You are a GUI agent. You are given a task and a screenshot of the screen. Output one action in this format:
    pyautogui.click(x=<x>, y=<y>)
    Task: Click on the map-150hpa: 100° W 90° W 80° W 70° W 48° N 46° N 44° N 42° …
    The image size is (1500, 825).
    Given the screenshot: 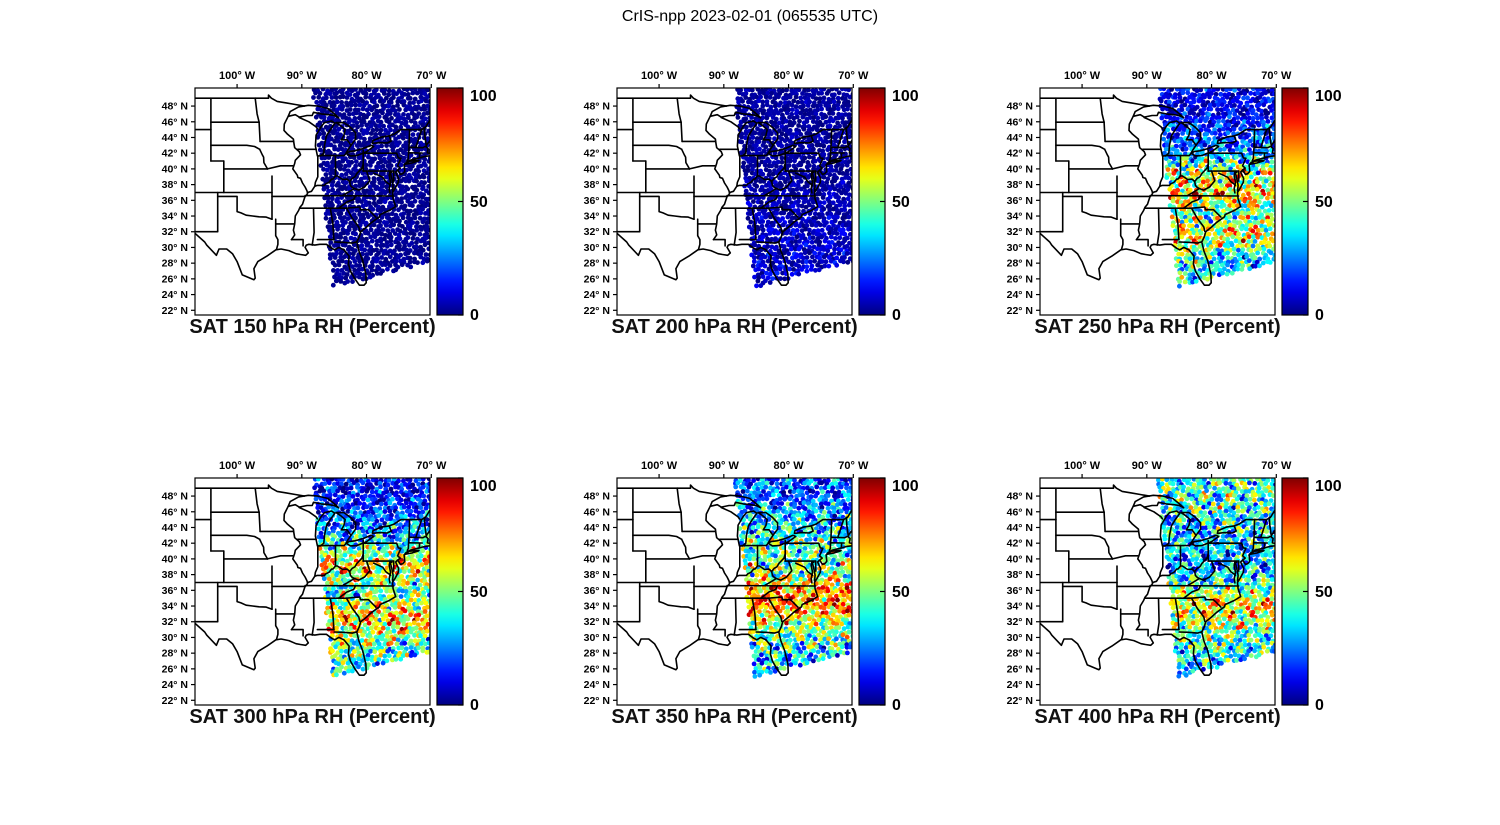 What is the action you would take?
    pyautogui.click(x=304, y=193)
    